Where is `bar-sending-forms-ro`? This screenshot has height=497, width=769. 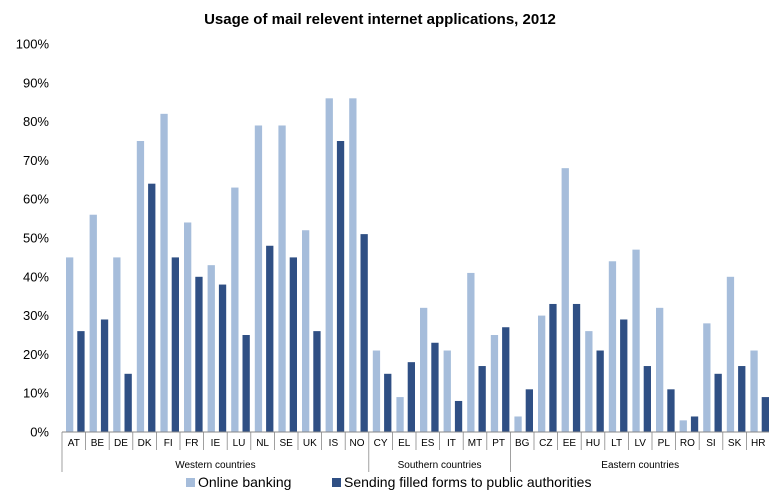
bar-sending-forms-ro is located at coordinates (694, 424).